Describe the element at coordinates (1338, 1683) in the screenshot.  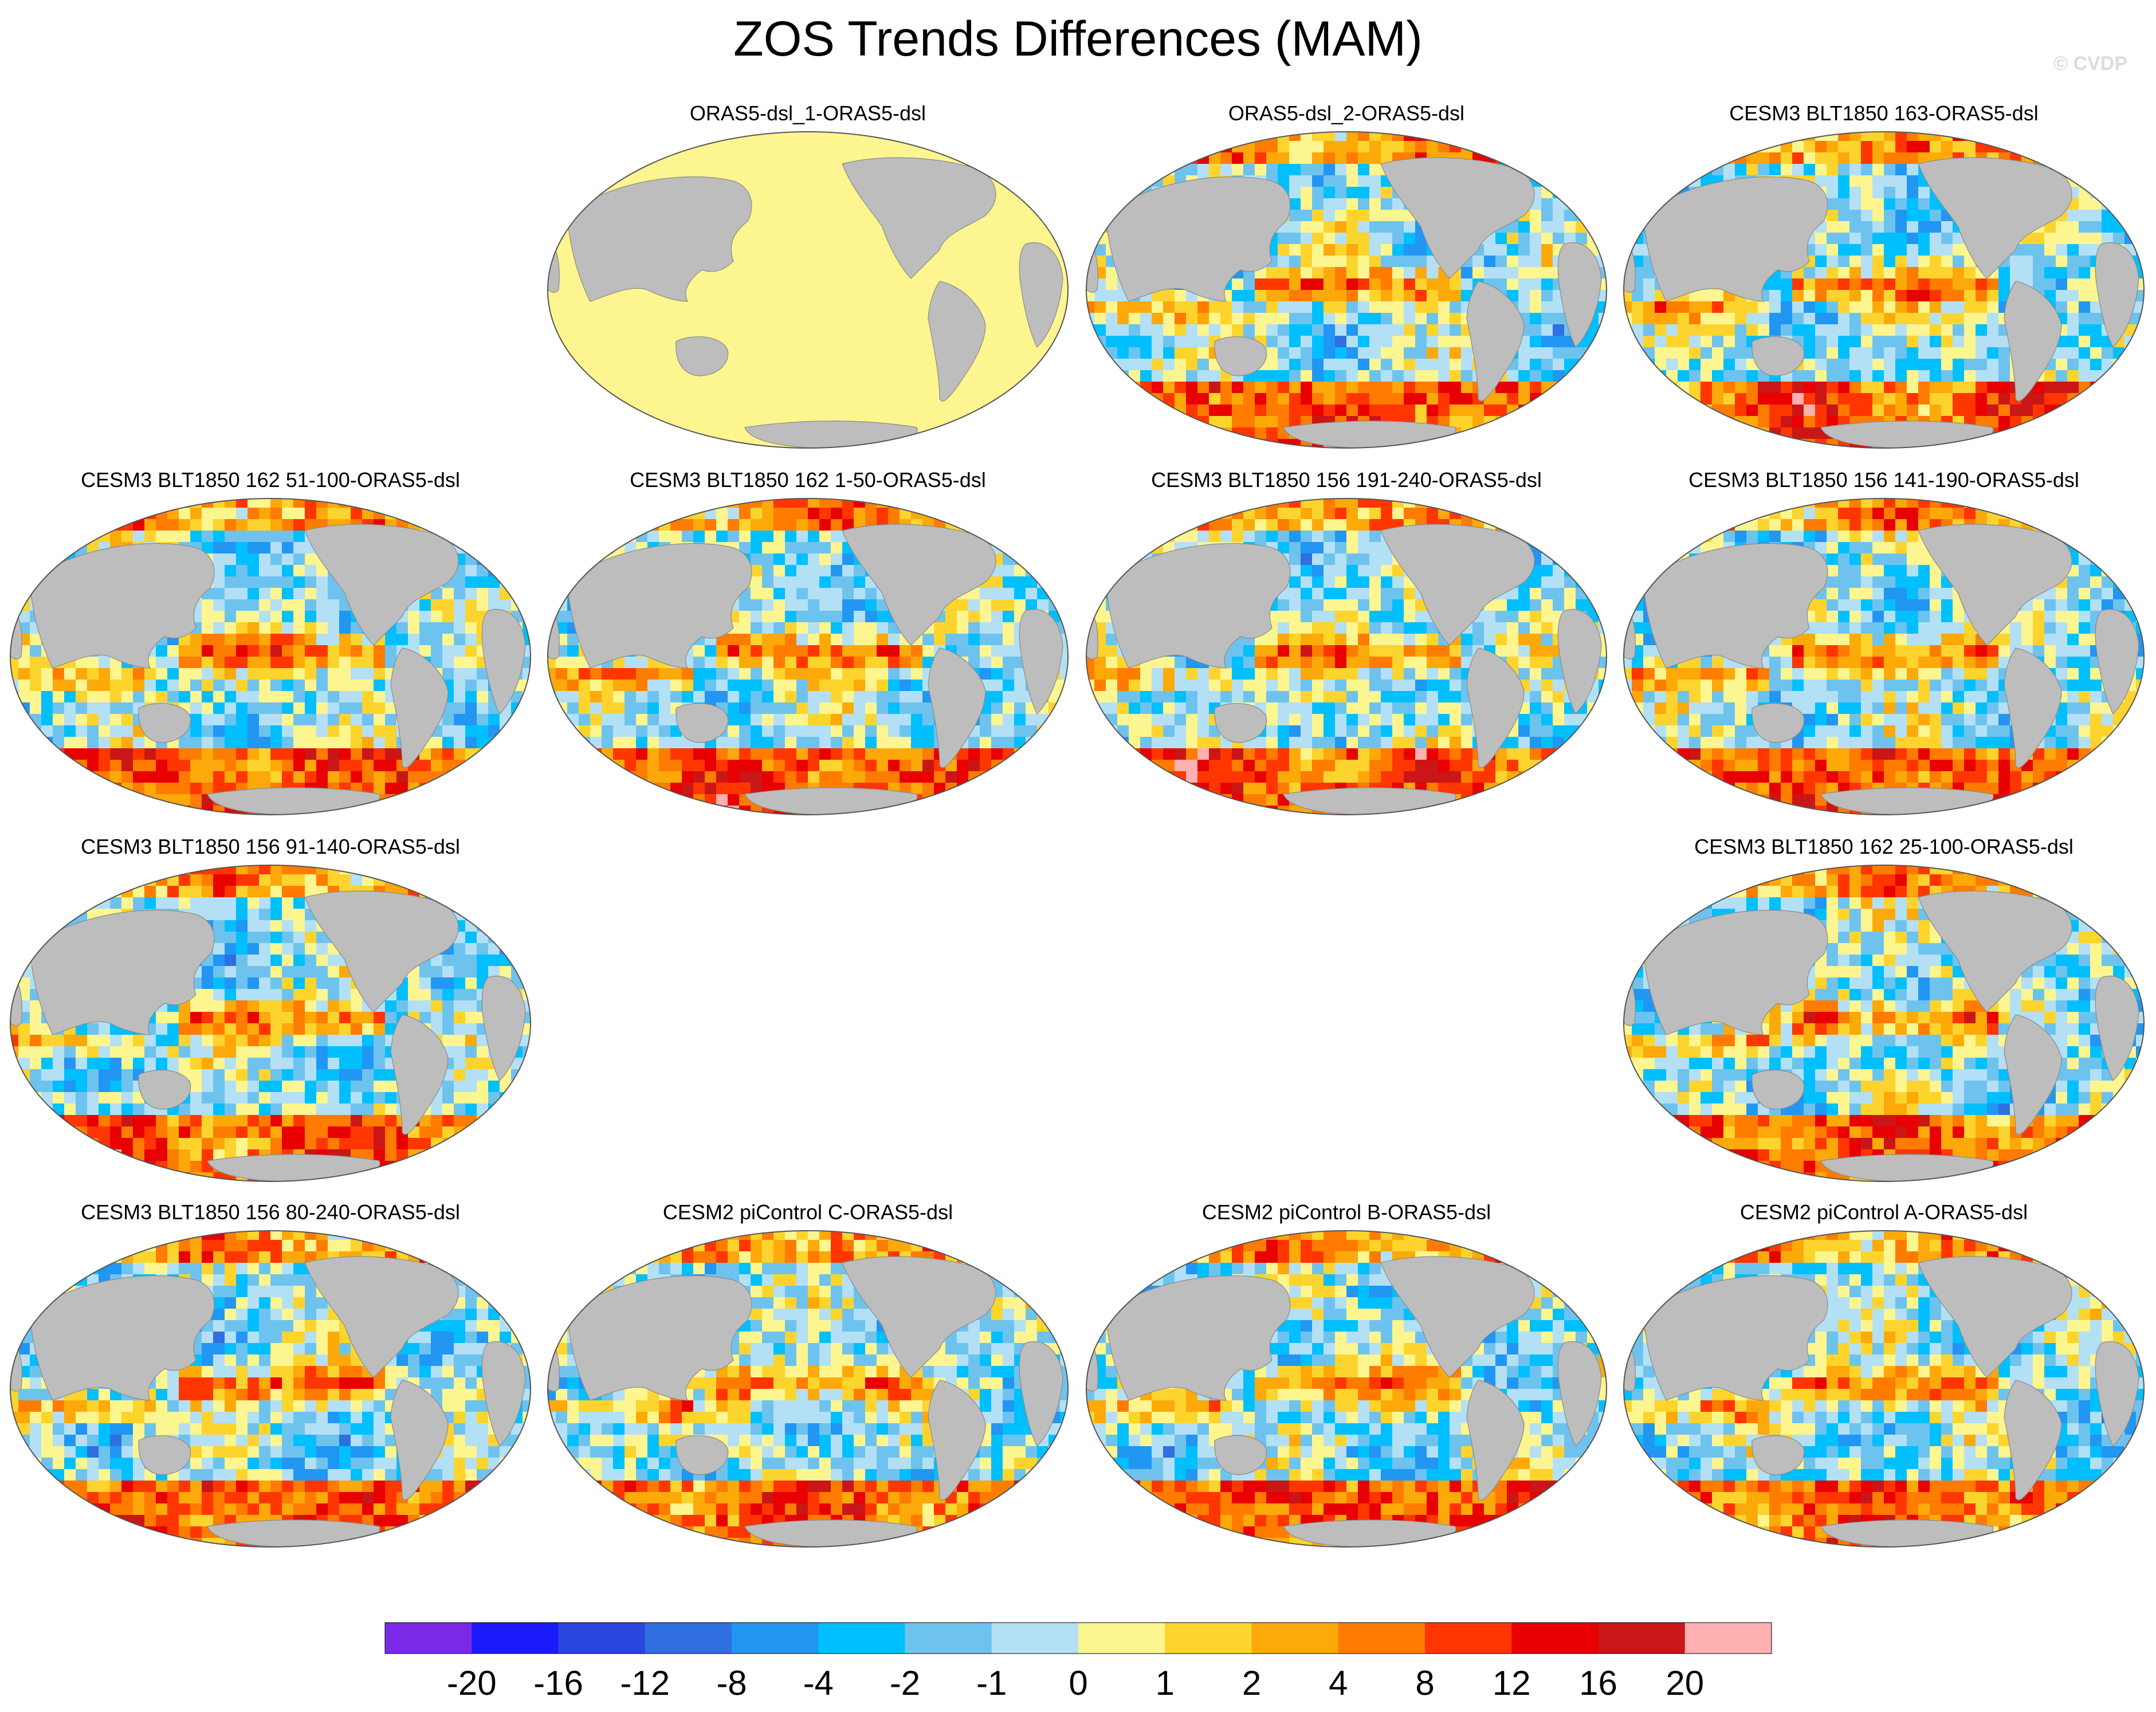
I see `colorbar-tick-label: 4` at that location.